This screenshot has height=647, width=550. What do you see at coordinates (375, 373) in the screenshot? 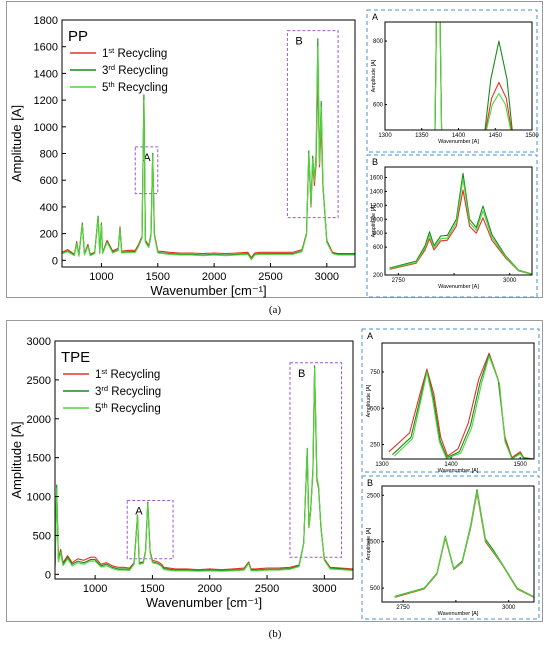
I see `inset-y-tick-label: 750` at bounding box center [375, 373].